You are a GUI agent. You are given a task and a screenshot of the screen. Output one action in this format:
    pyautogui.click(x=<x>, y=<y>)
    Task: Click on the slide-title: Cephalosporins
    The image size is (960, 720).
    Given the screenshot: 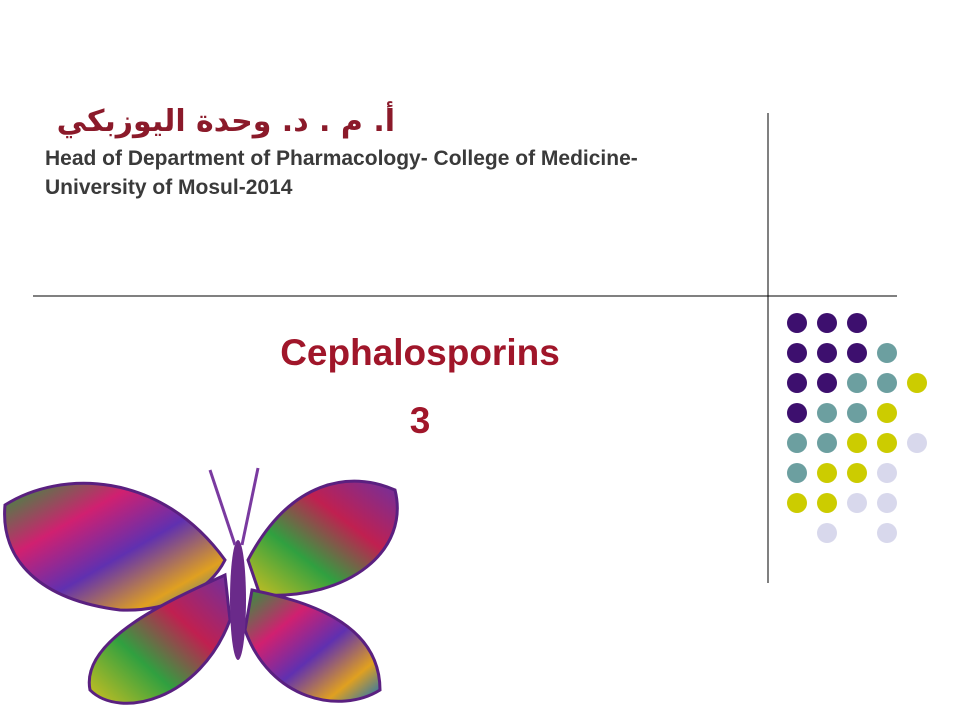 What is the action you would take?
    pyautogui.click(x=420, y=352)
    